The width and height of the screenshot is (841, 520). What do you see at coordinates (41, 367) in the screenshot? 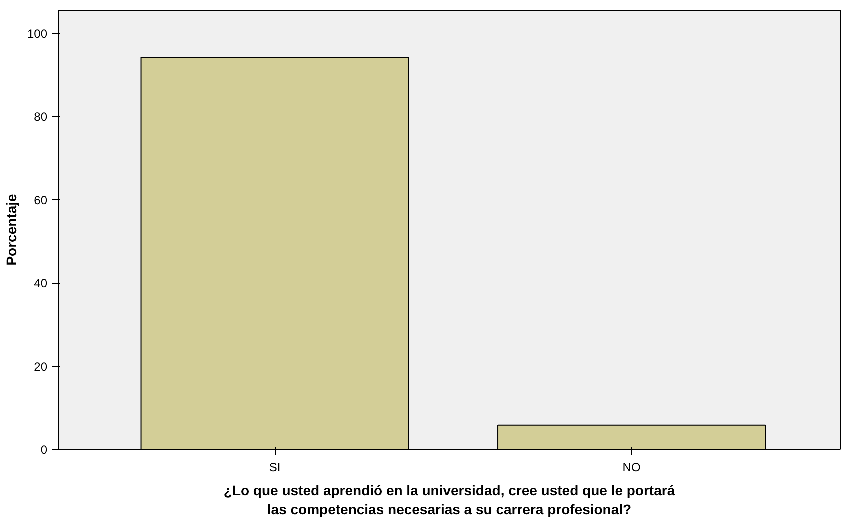
I see `y-tick-label: 20` at bounding box center [41, 367].